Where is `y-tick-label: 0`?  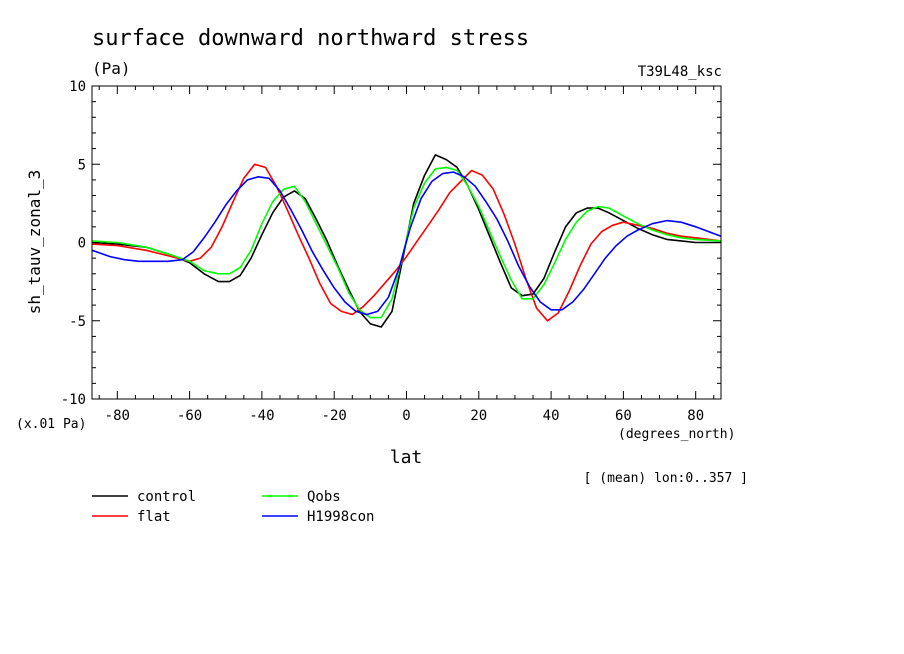 y-tick-label: 0 is located at coordinates (82, 244).